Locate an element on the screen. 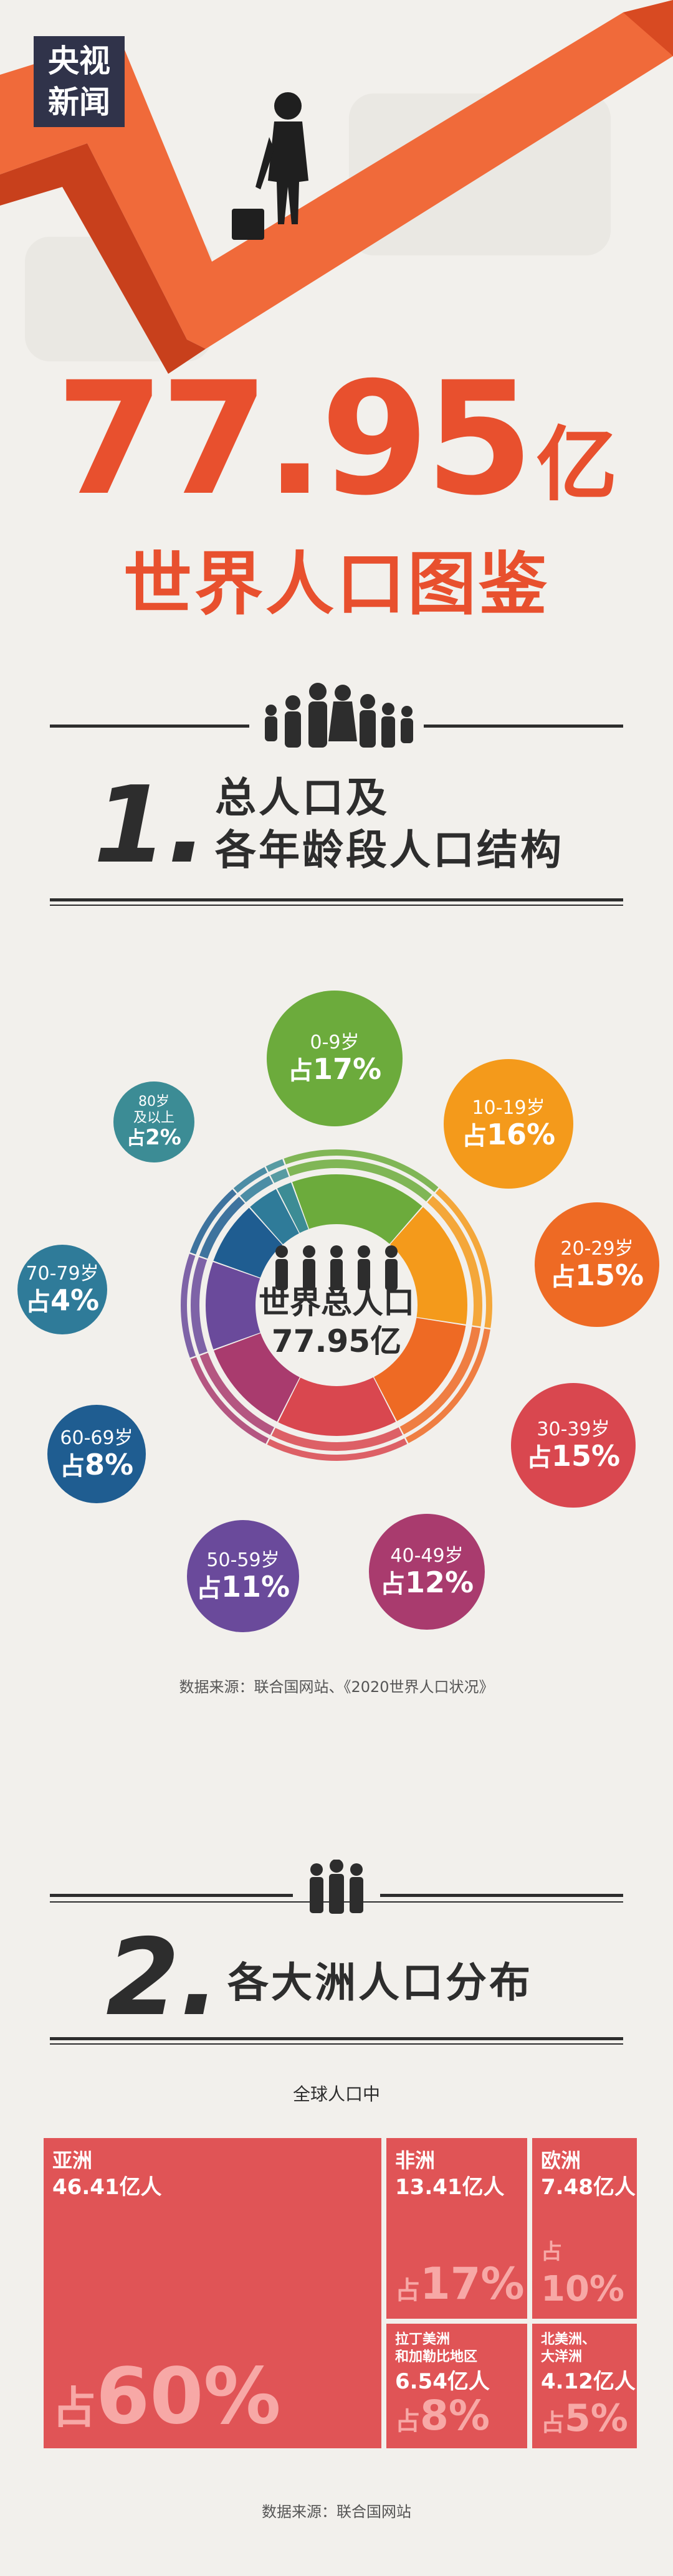 This screenshot has height=2576, width=673. bubble-age-60-69: 60-69岁 占8% is located at coordinates (96, 1454).